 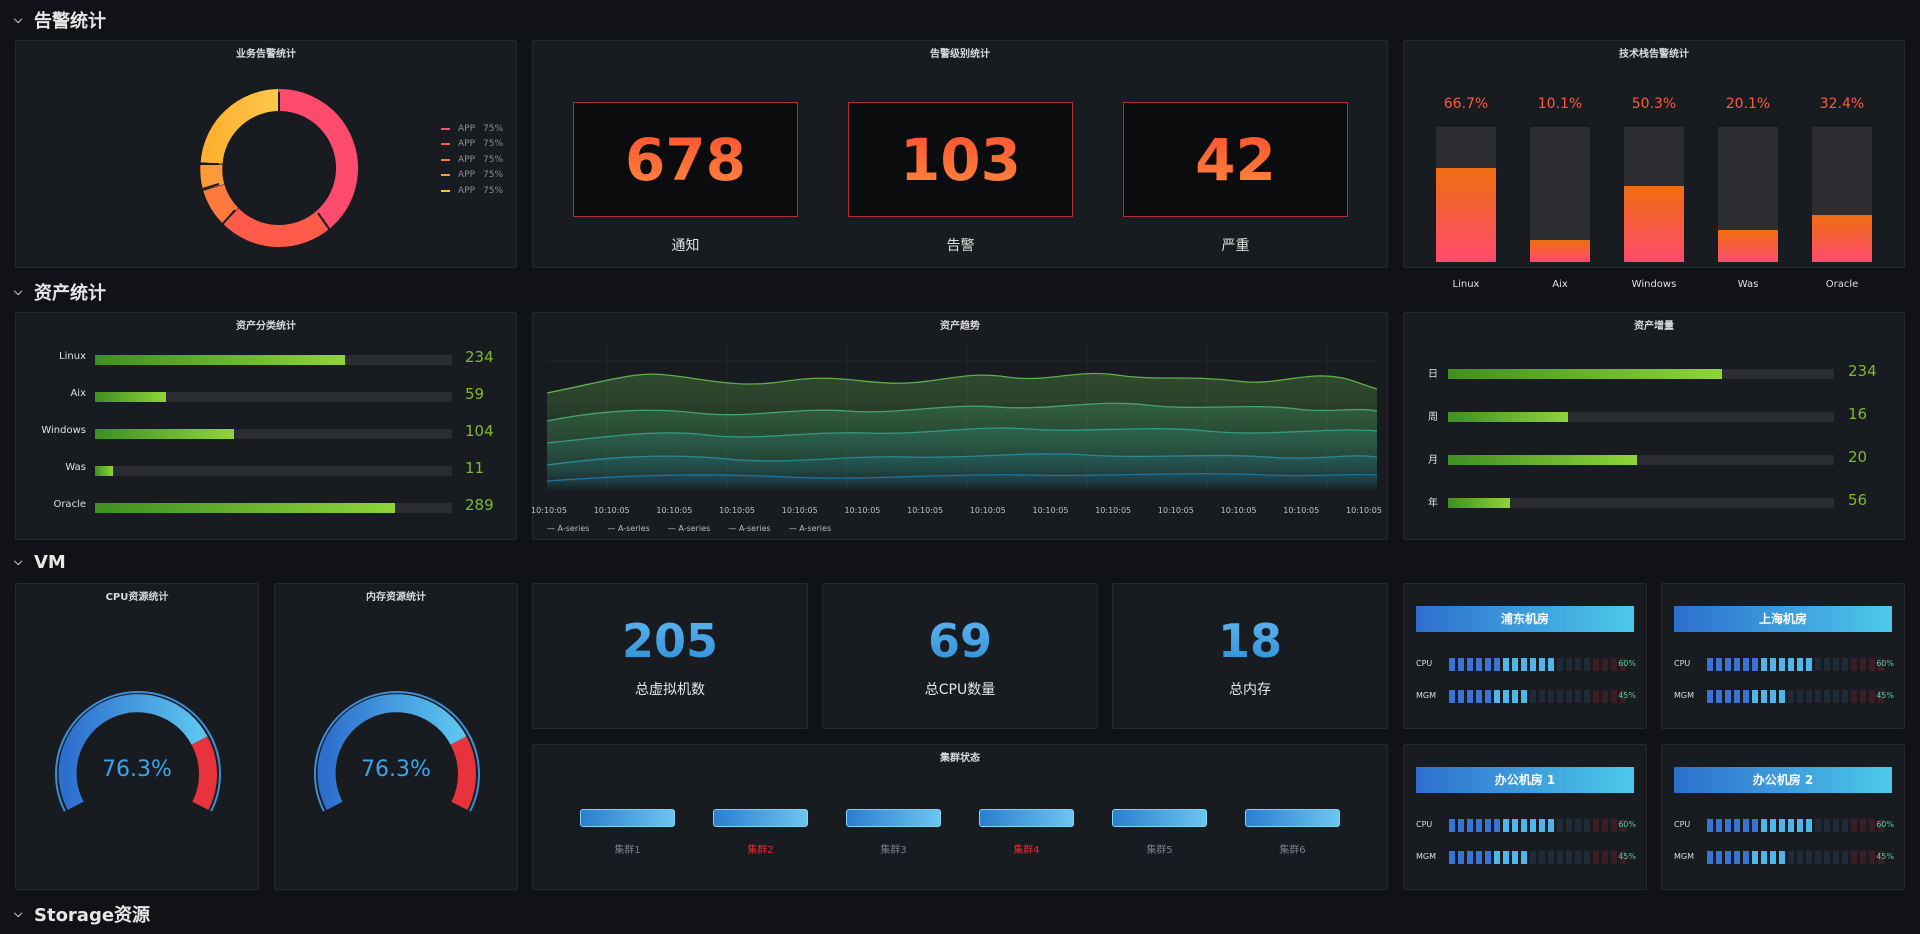 What do you see at coordinates (1654, 457) in the screenshot?
I see `growth-row-month: 月 20` at bounding box center [1654, 457].